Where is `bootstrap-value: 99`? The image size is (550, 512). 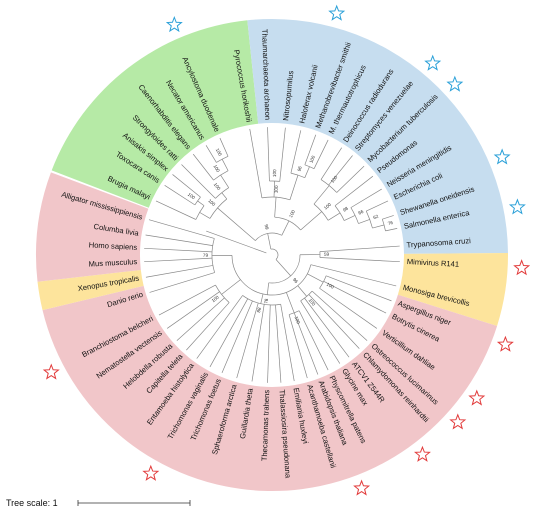
bootstrap-value: 99 is located at coordinates (267, 227).